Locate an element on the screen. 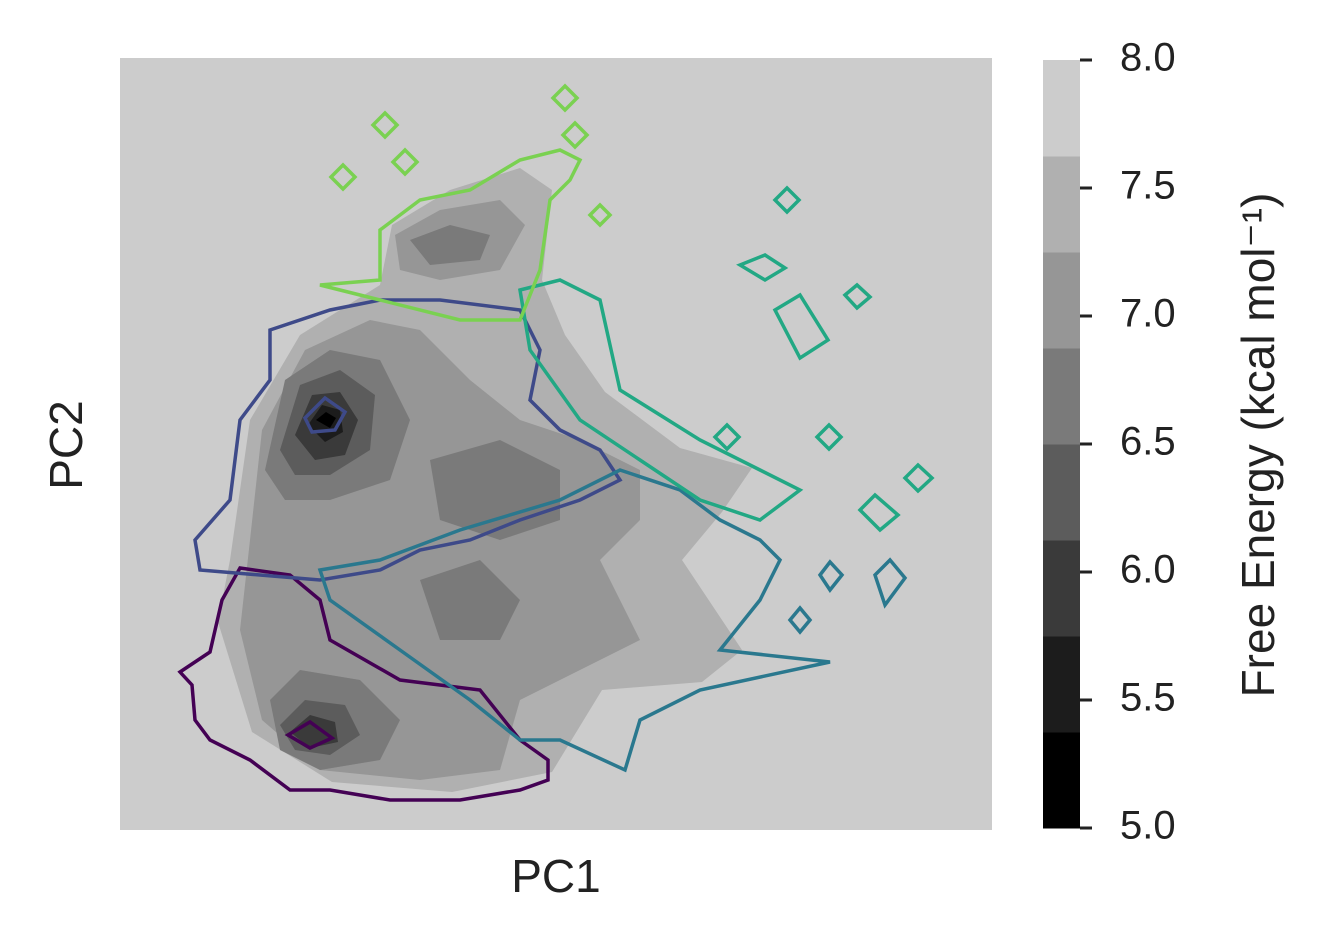 This screenshot has width=1338, height=952. colorbar-tick-label: 6.5 is located at coordinates (1148, 442).